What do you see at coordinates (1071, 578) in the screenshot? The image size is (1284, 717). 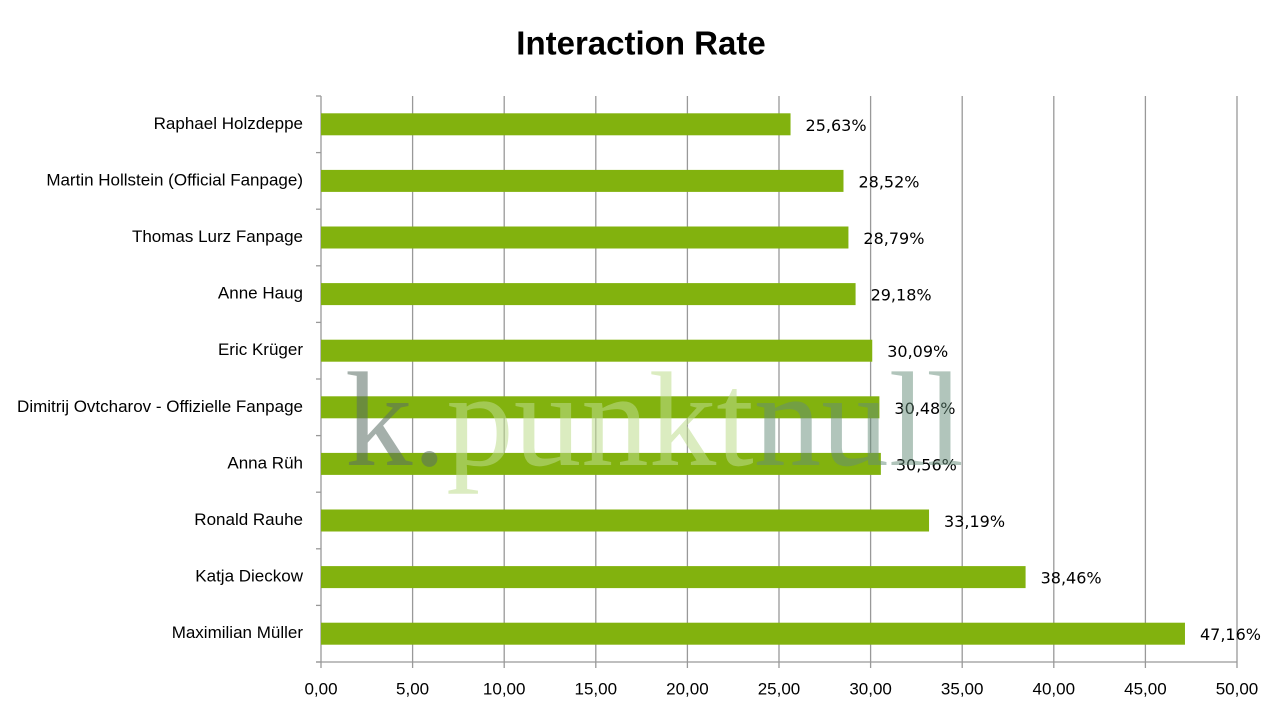 I see `value-label: 38,46%` at bounding box center [1071, 578].